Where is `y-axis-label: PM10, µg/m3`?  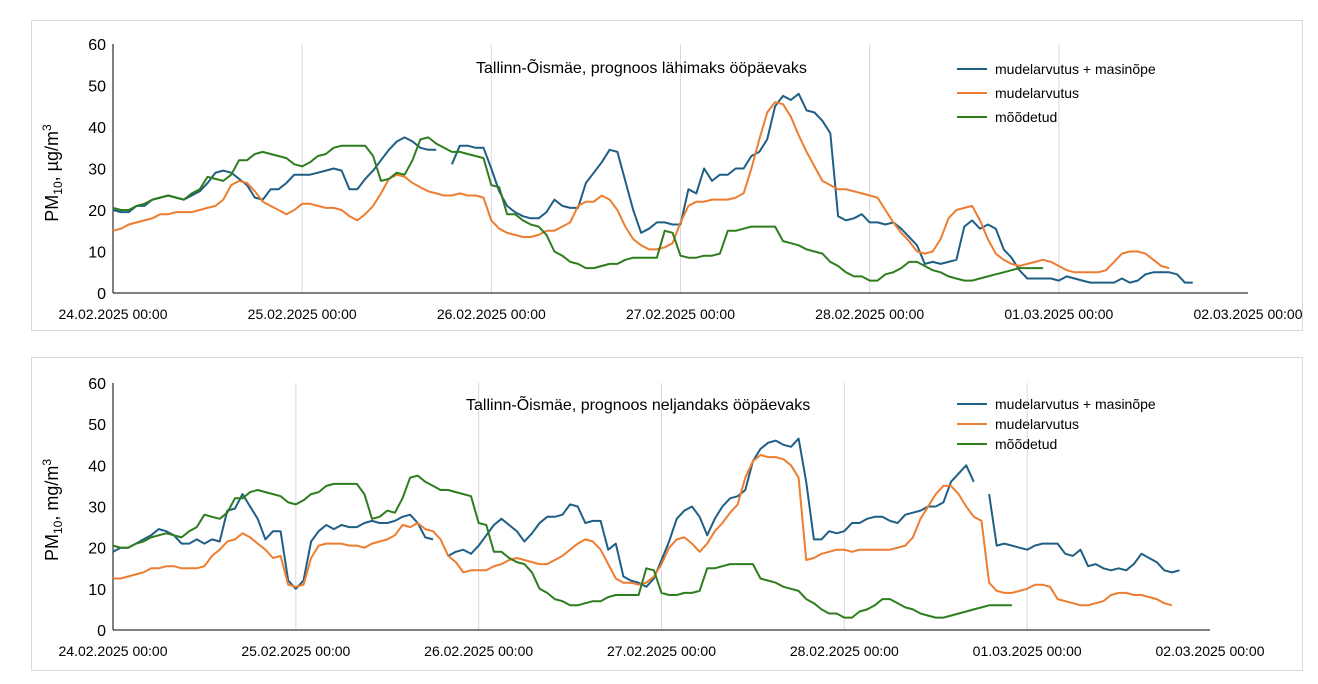
y-axis-label: PM10, µg/m3 is located at coordinates (52, 173).